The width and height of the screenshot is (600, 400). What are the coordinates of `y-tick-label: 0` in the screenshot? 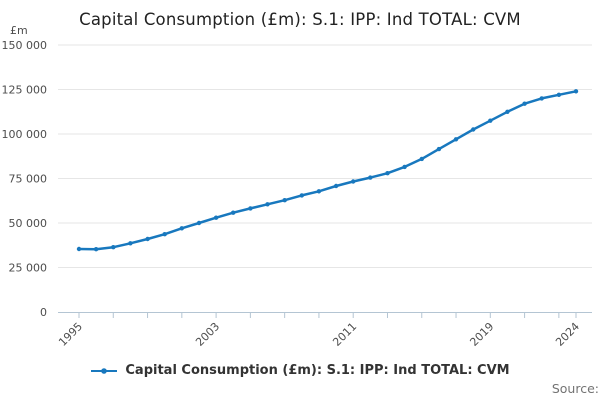 It's located at (43, 312).